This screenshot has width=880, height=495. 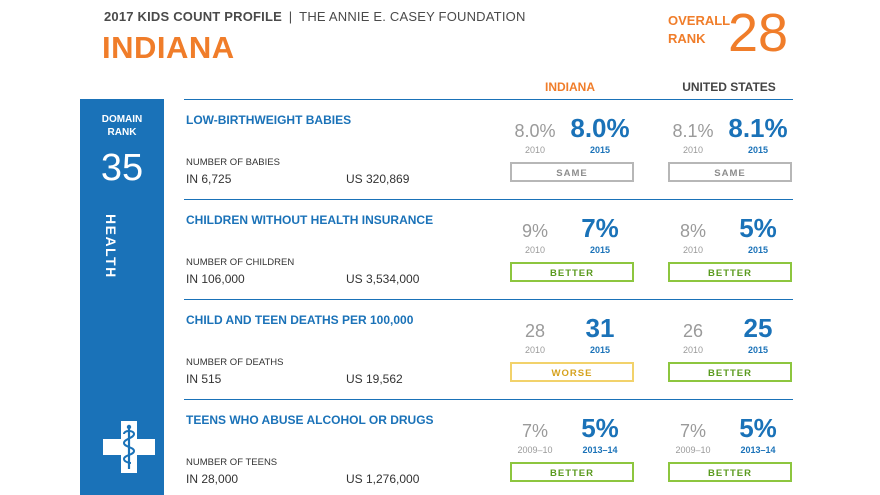 I want to click on state-count: IN 515, so click(x=204, y=379).